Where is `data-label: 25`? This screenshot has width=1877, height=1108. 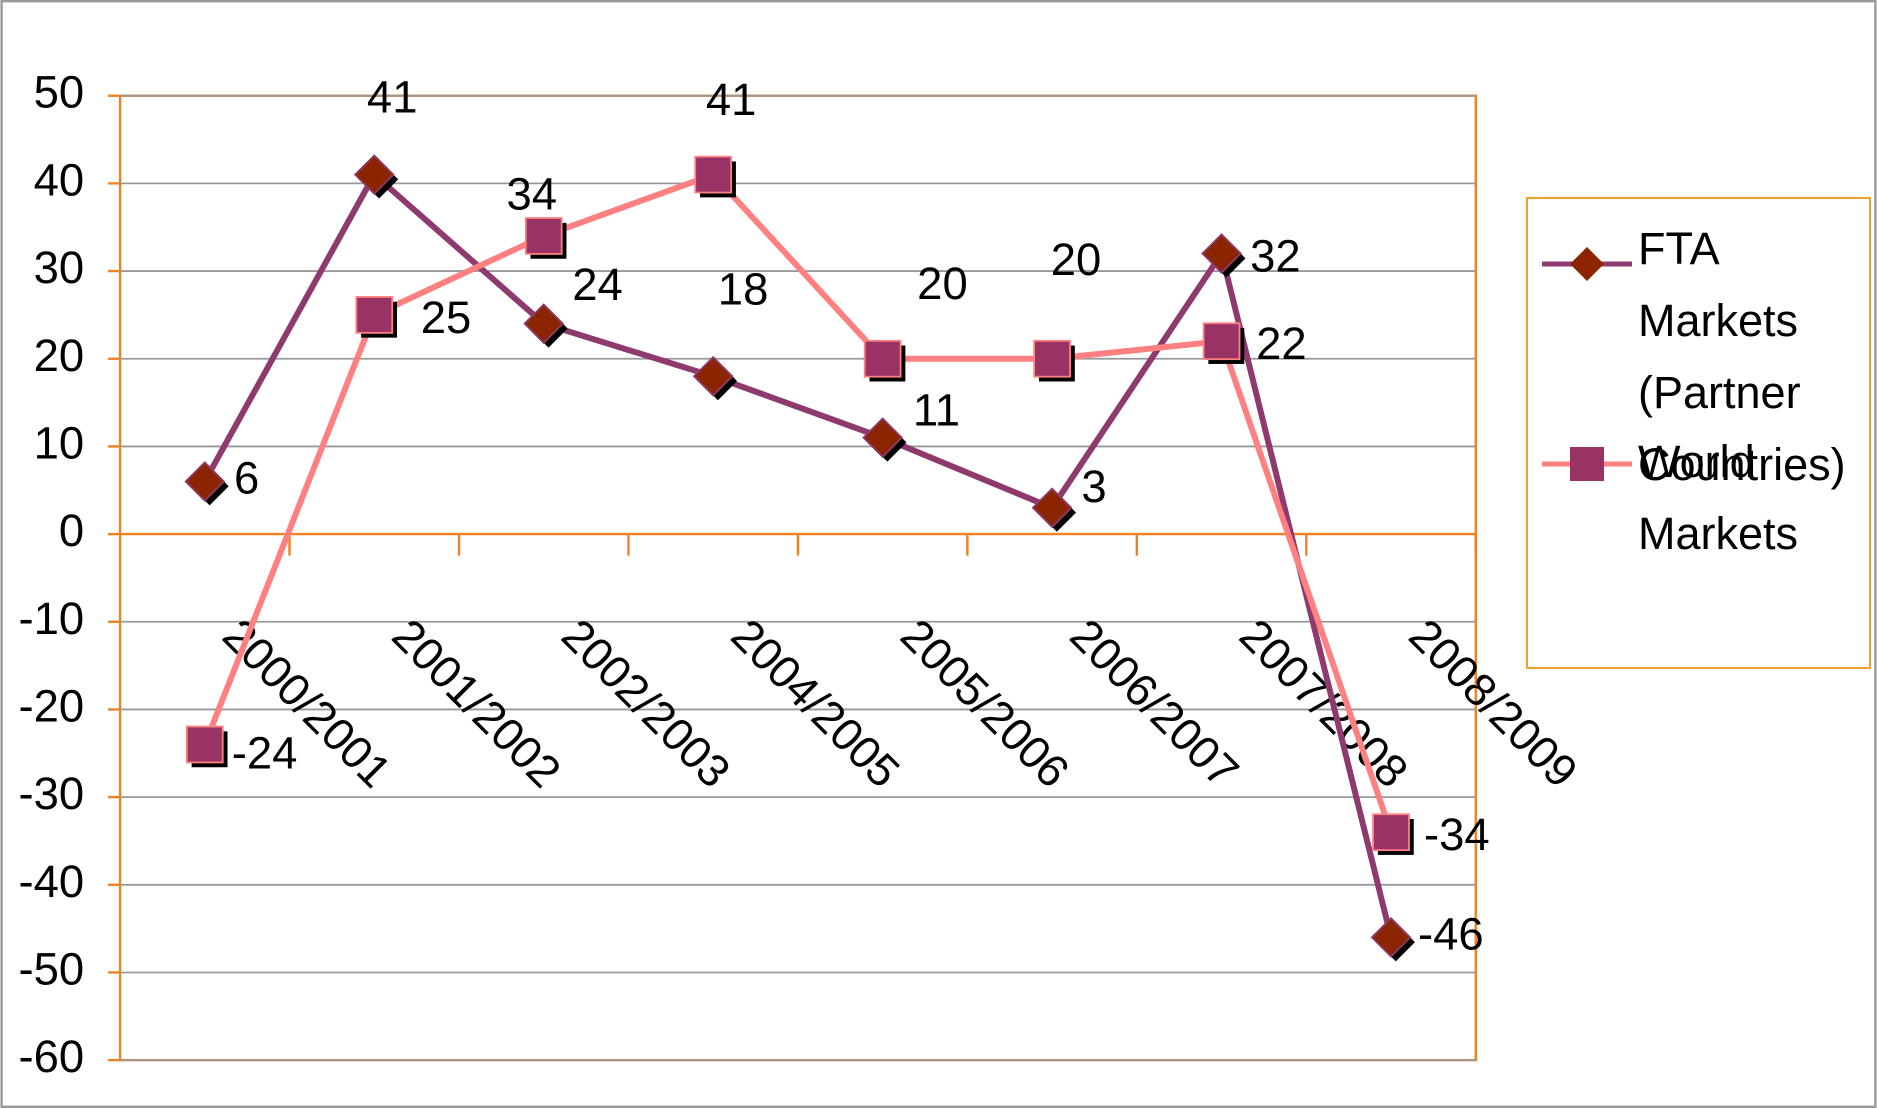 data-label: 25 is located at coordinates (446, 317).